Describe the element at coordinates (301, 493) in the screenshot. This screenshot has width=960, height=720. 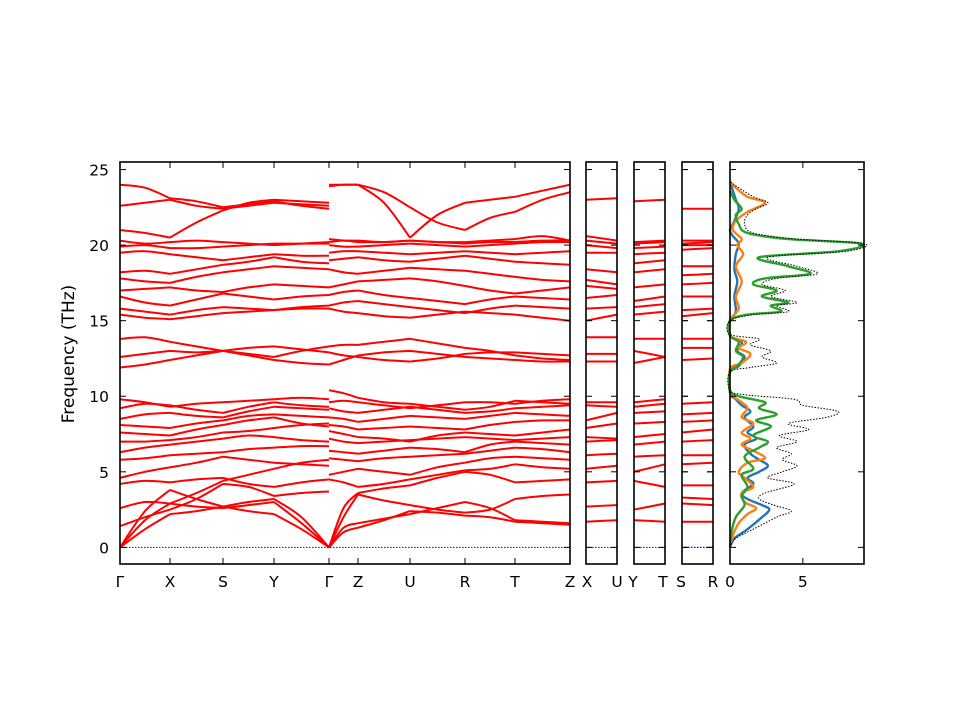
I see `band-main-Y-Γ-3` at that location.